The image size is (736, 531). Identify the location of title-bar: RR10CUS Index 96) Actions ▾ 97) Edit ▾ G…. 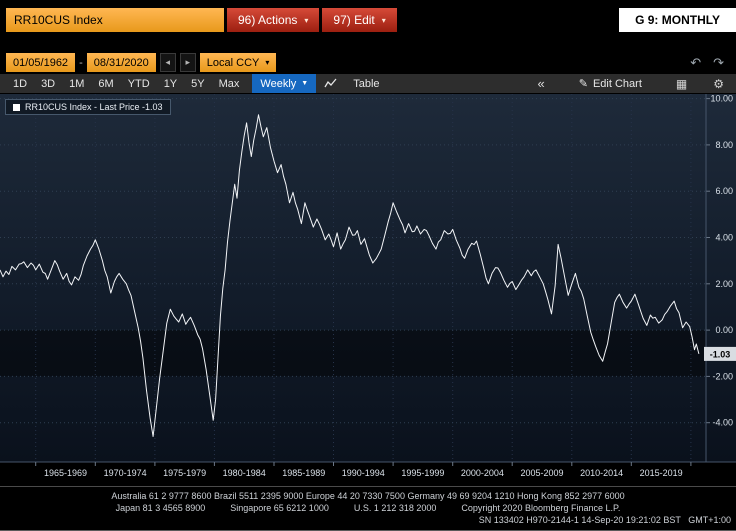
(371, 20).